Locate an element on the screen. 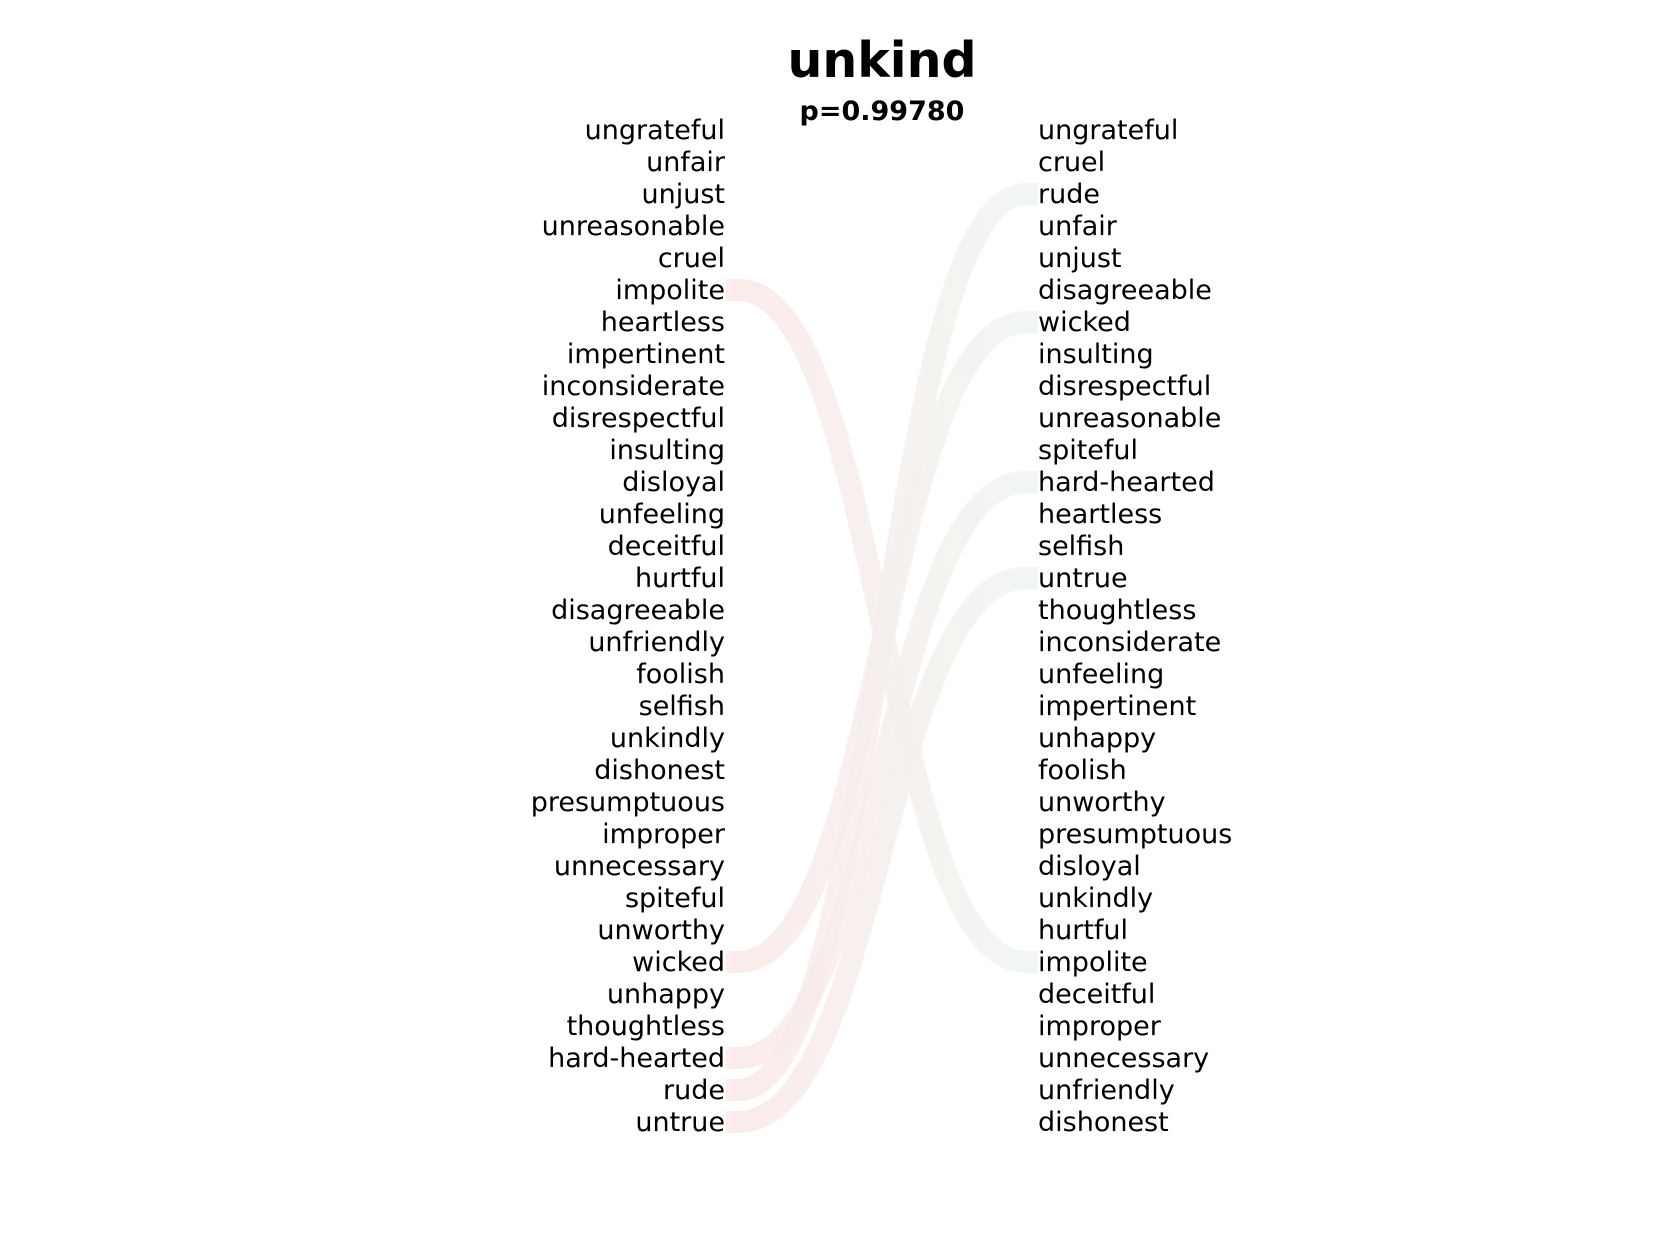 The height and width of the screenshot is (1260, 1680). right-word-label: unfeeling is located at coordinates (1101, 674).